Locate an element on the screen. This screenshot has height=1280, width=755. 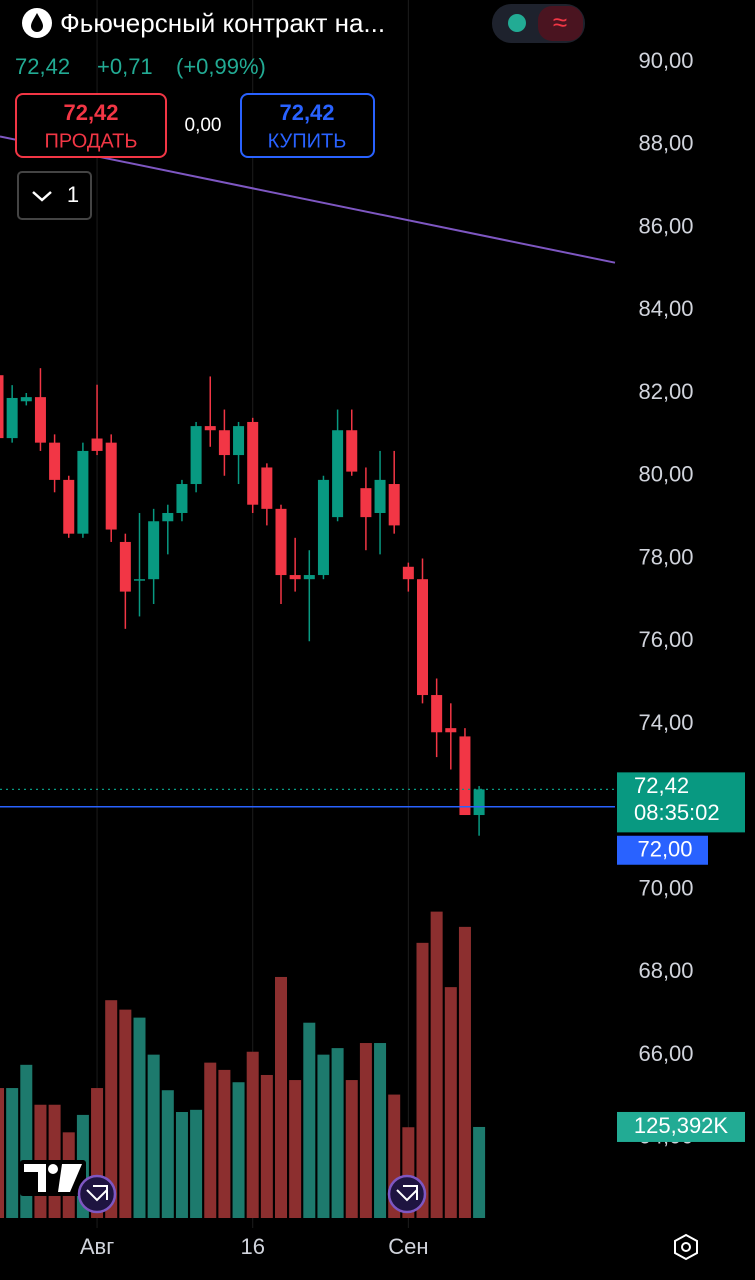
sell-button is located at coordinates (91, 125).